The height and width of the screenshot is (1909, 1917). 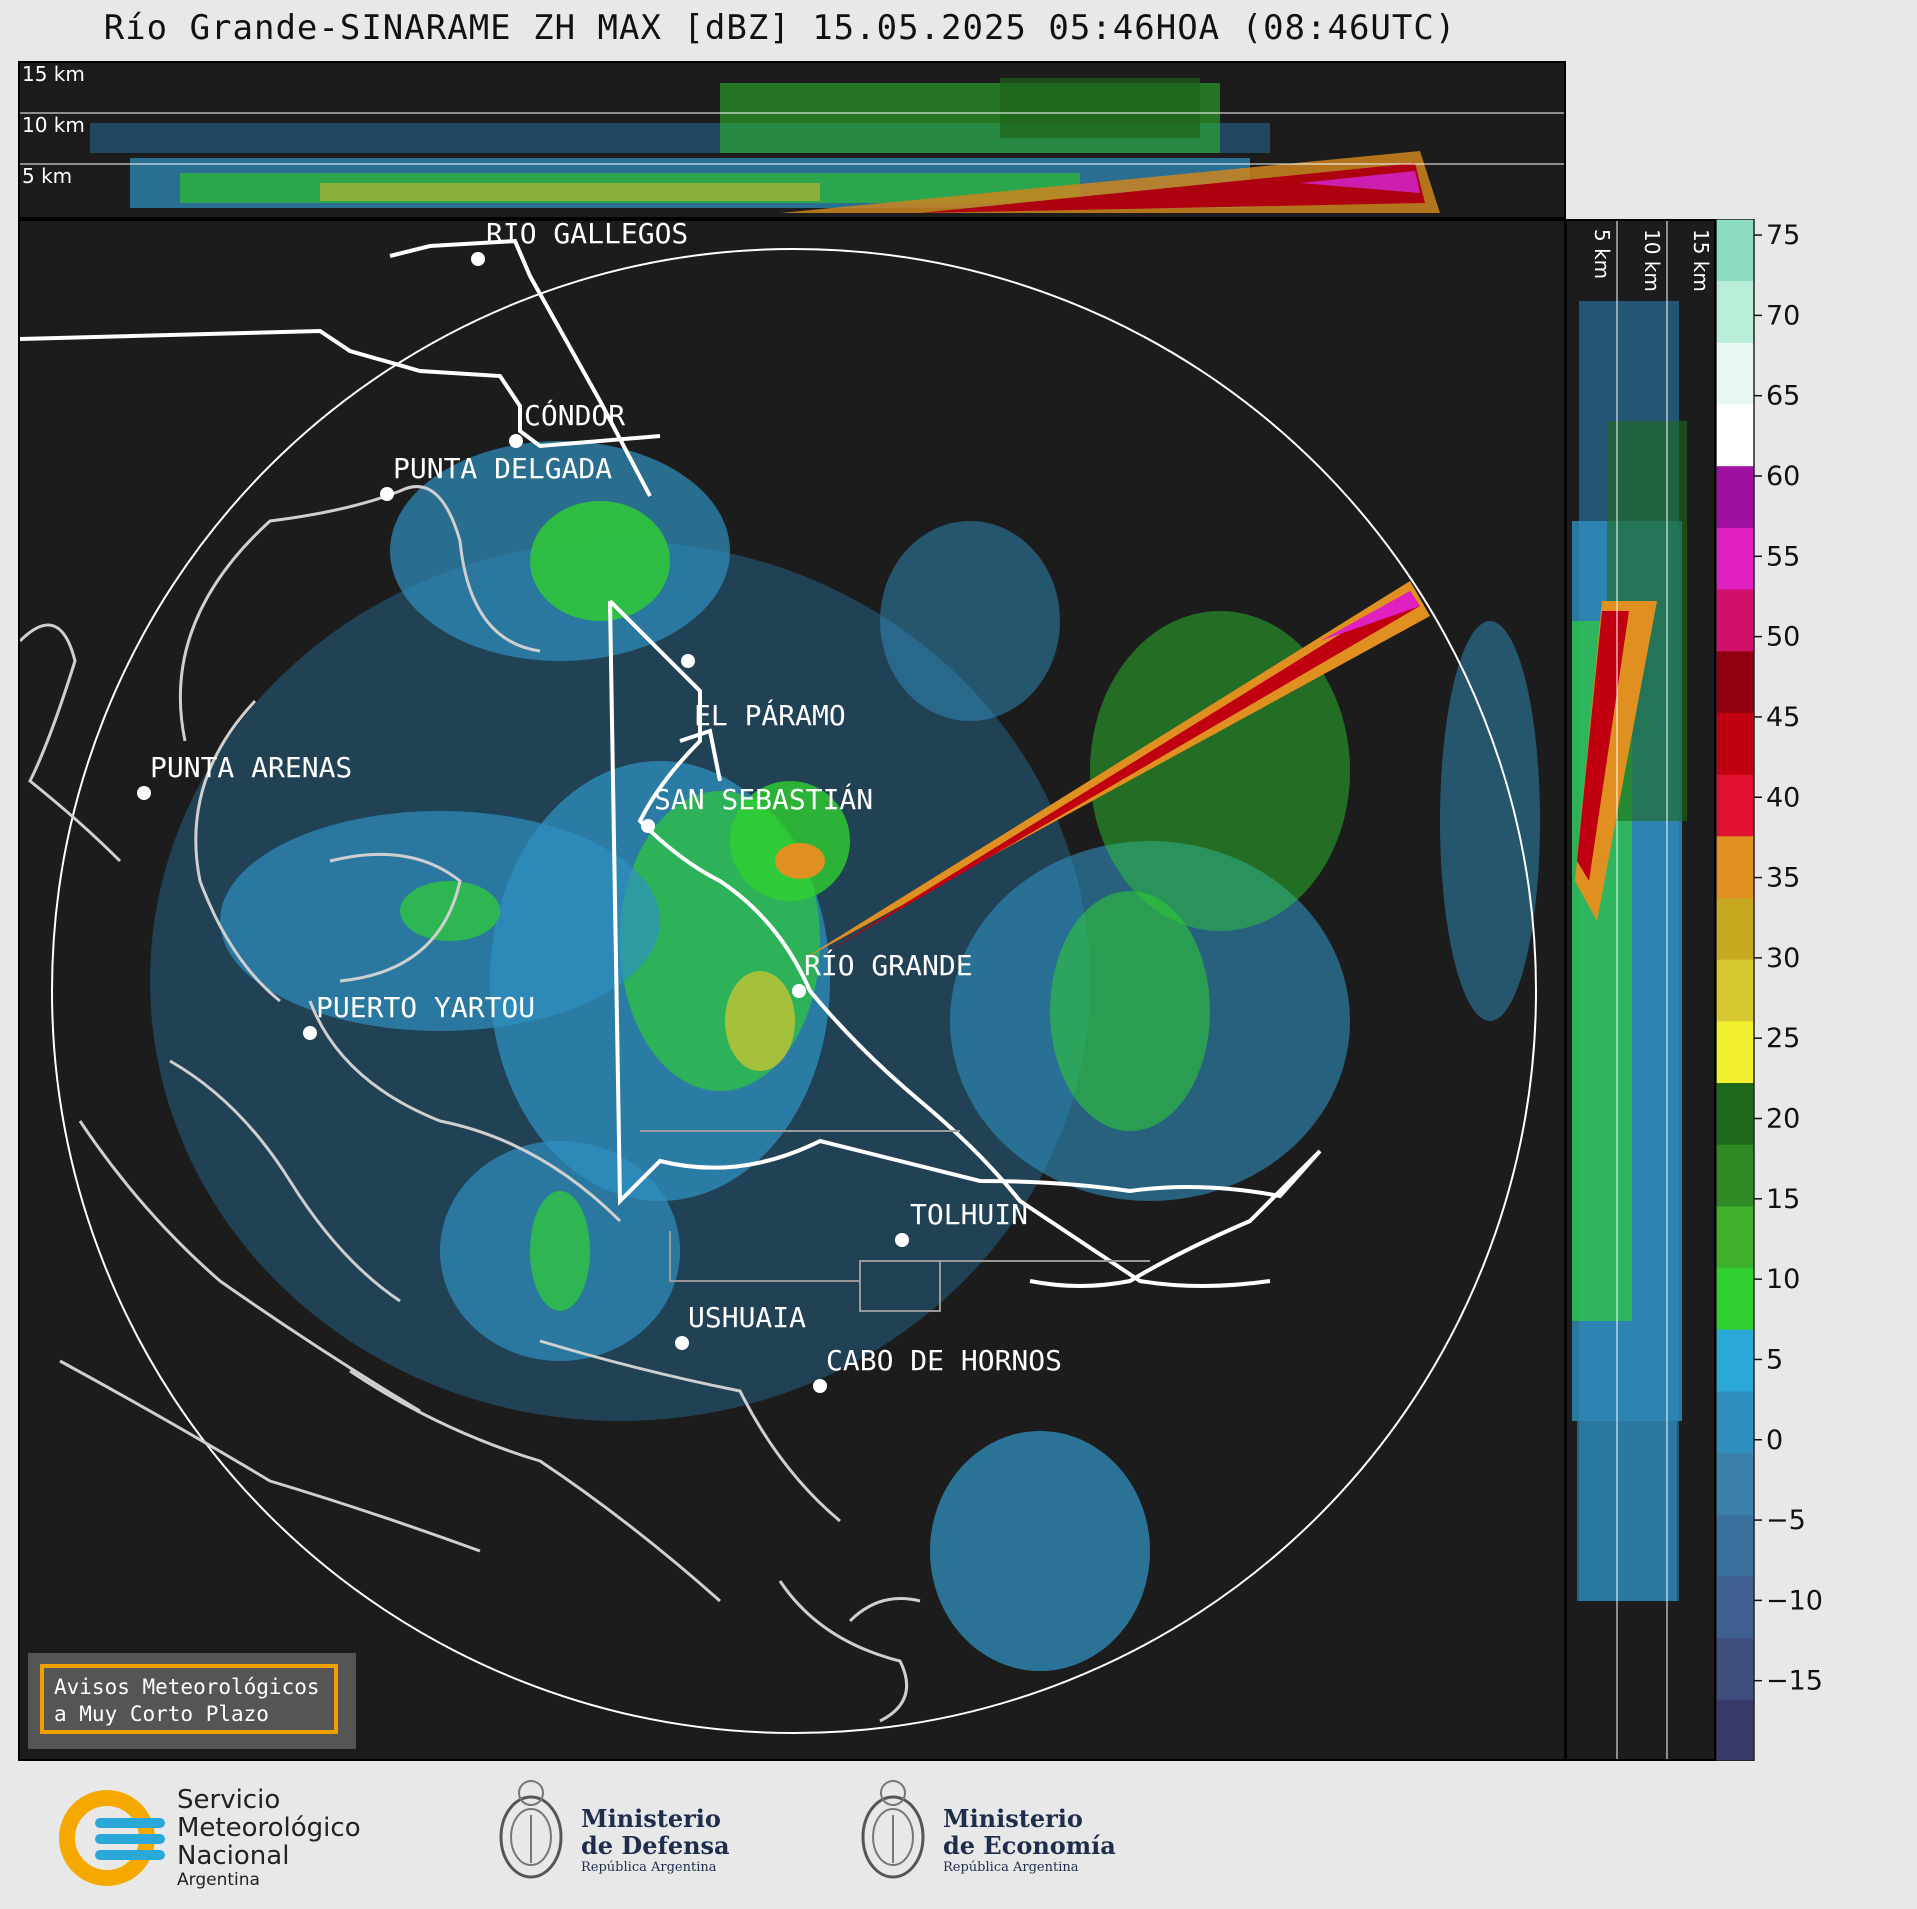 I want to click on colorbar-tick-label: 15, so click(x=1783, y=1199).